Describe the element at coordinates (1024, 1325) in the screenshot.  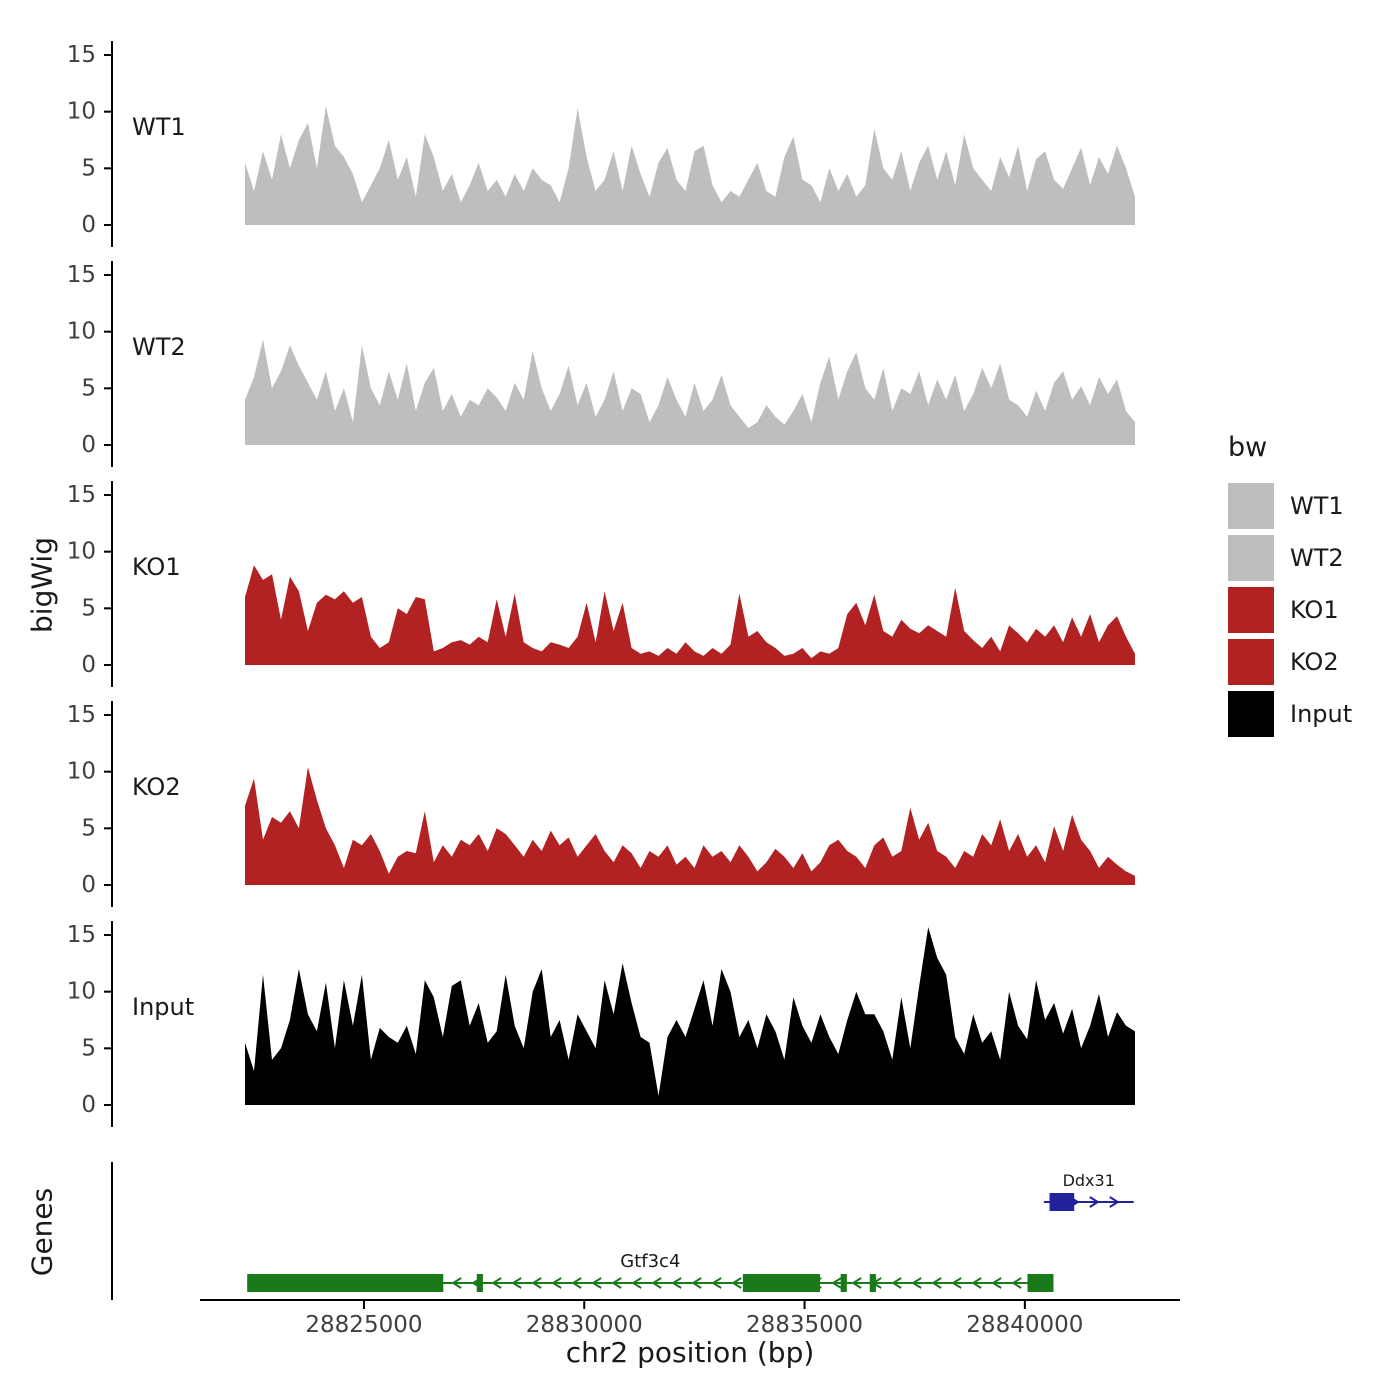
I see `x-tick-label: 28840000` at that location.